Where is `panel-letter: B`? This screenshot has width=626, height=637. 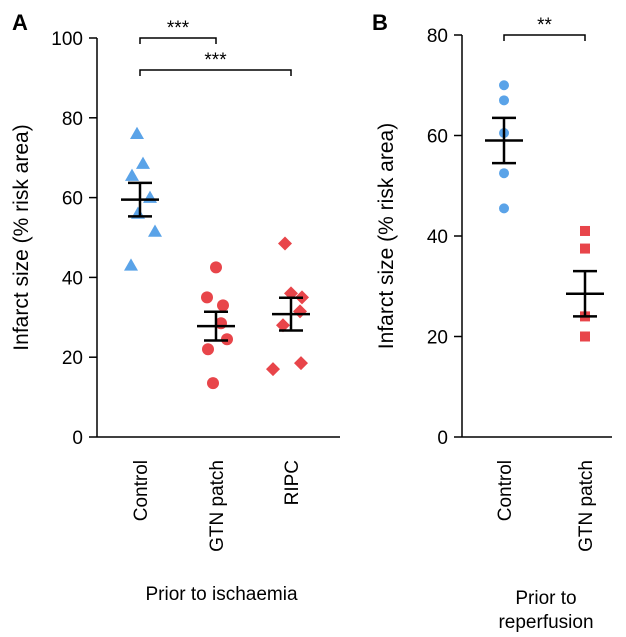
panel-letter: B is located at coordinates (380, 22).